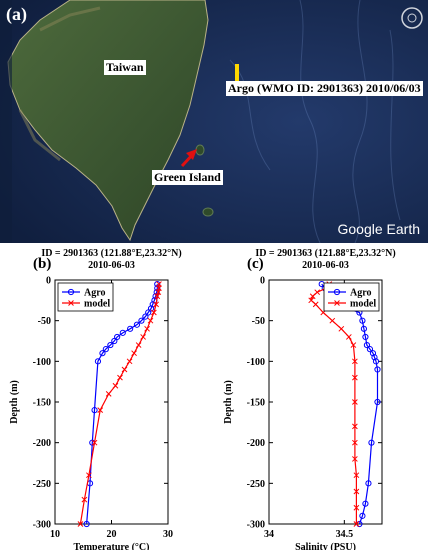 This screenshot has height=550, width=428. What do you see at coordinates (168, 534) in the screenshot?
I see `x-tick-label: 30` at bounding box center [168, 534].